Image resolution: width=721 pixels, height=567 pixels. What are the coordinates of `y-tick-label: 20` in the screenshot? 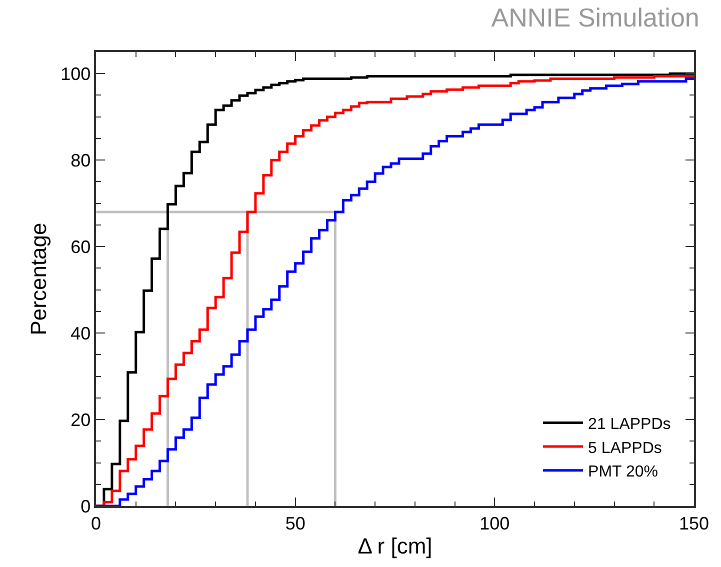 It's located at (80, 420).